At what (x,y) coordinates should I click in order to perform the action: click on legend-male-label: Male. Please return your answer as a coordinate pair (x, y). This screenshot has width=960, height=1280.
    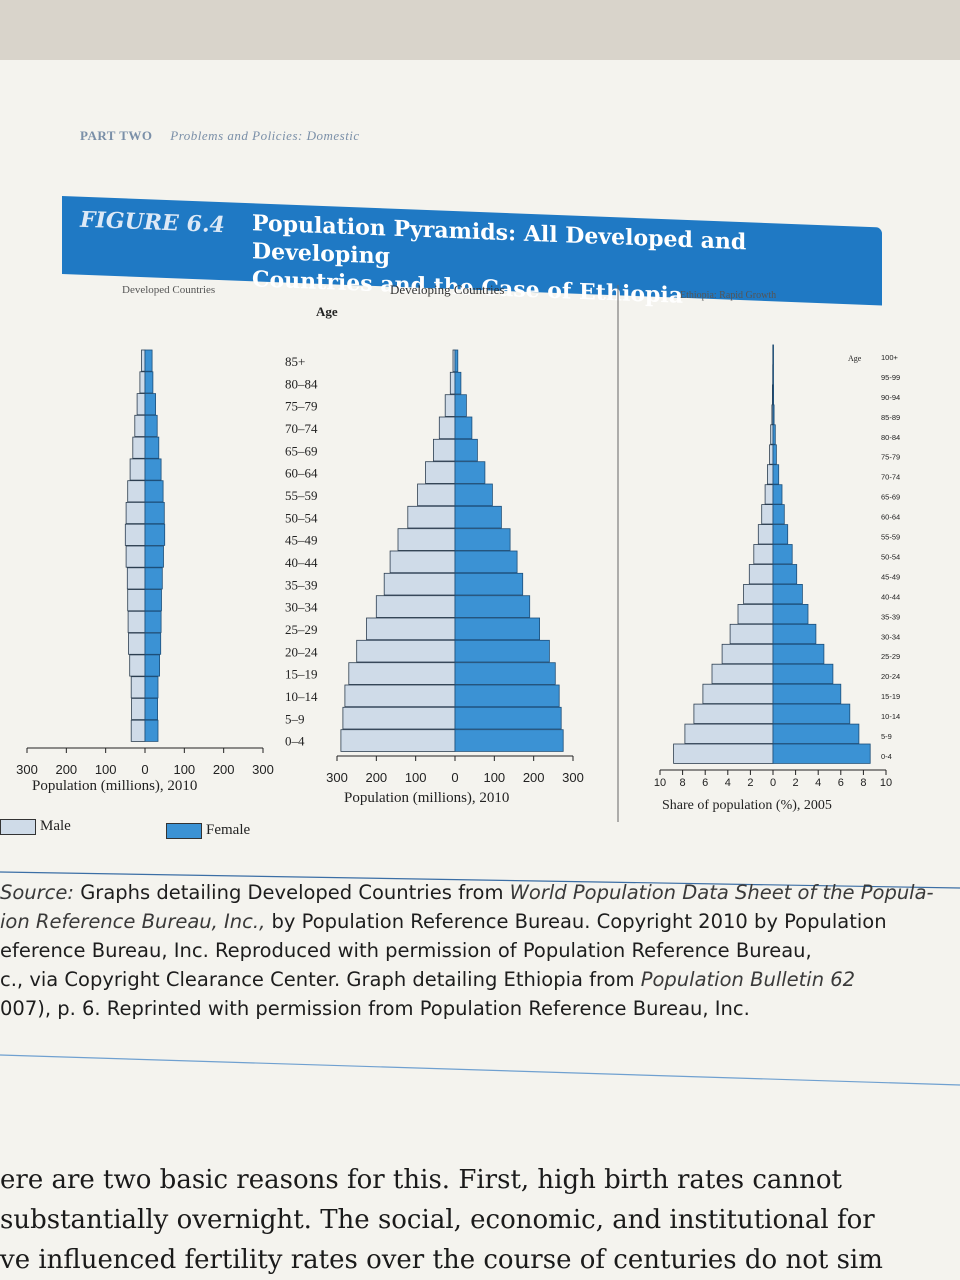
    Looking at the image, I should click on (55, 826).